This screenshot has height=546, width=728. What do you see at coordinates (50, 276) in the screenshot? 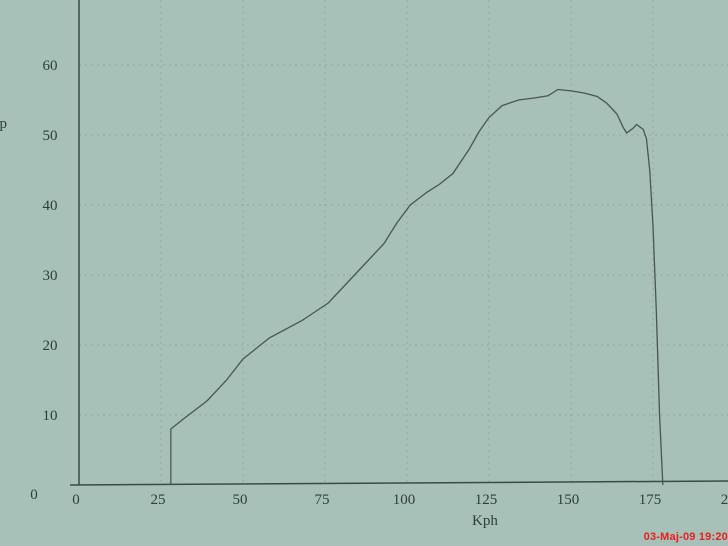
I see `y-tick-label: 30` at bounding box center [50, 276].